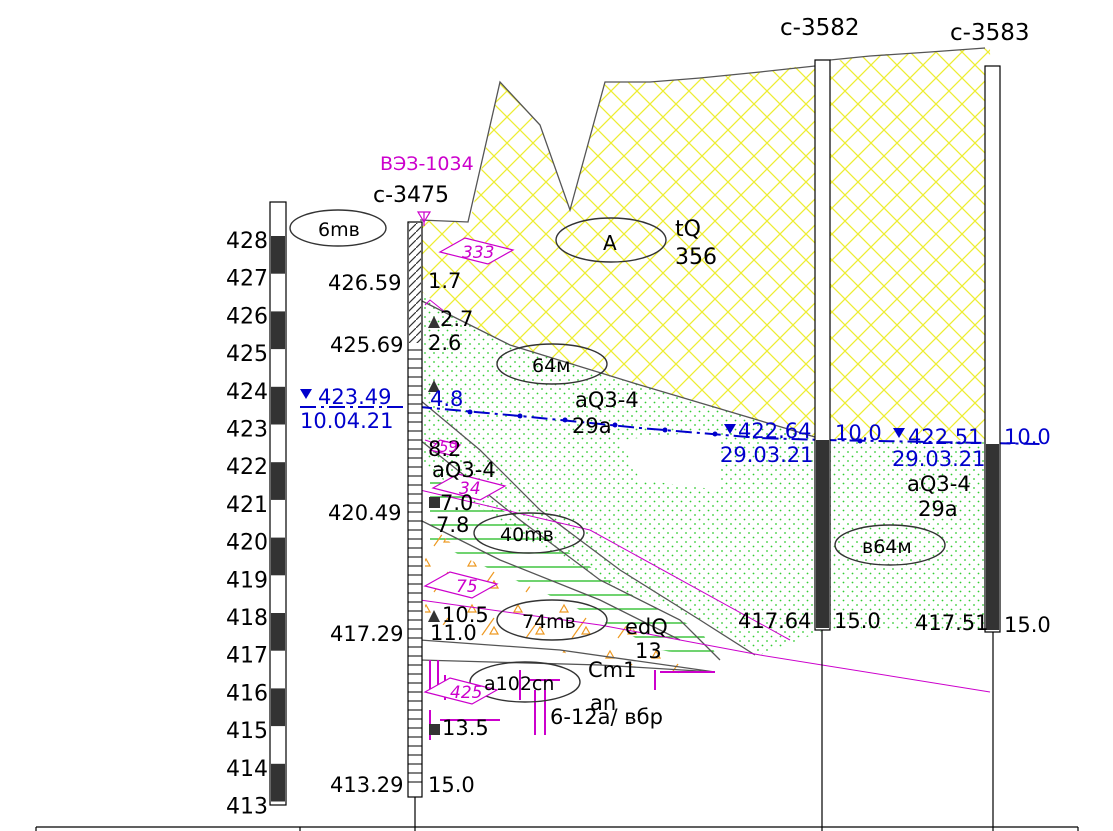 The image size is (1113, 831). I want to click on layer-label-a102cn: a102cn, so click(519, 684).